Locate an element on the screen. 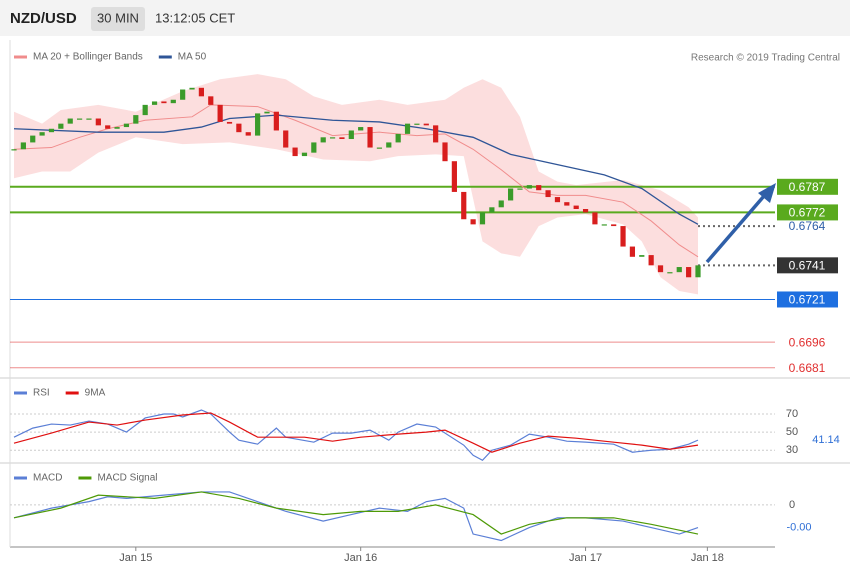 The height and width of the screenshot is (576, 850). x-tick-label: Jan 18 is located at coordinates (707, 558).